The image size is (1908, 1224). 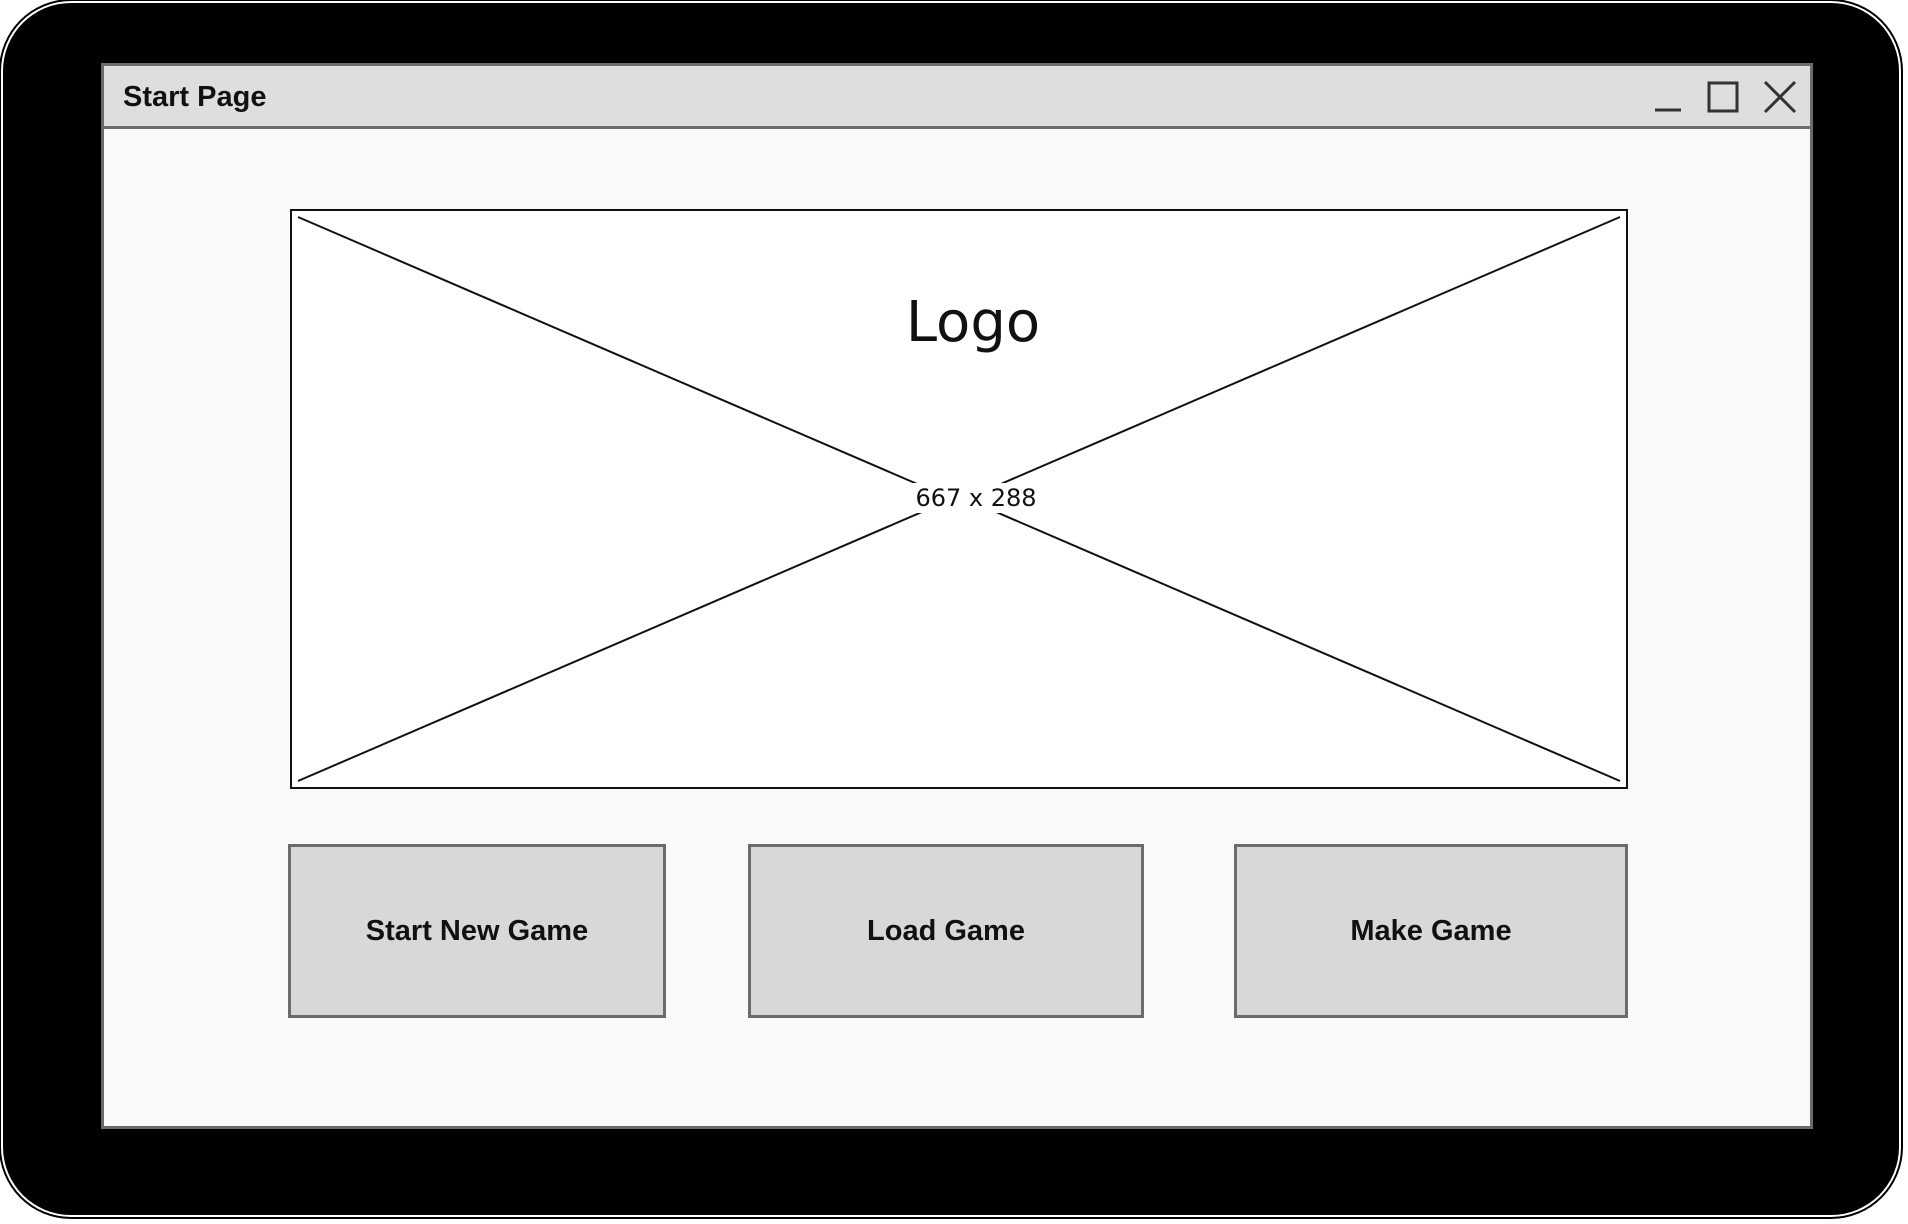 I want to click on image-size-label: 667 x 288, so click(x=976, y=498).